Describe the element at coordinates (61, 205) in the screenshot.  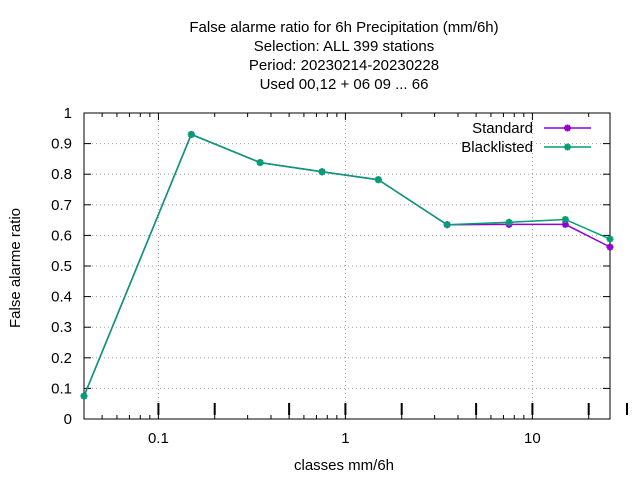
I see `y-tick-label: 0.7` at that location.